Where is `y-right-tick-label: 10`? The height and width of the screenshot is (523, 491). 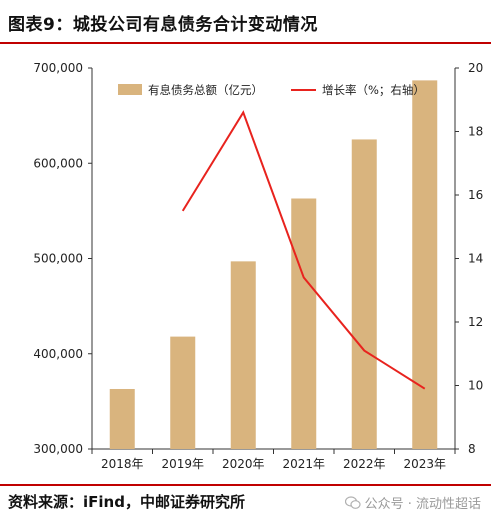
y-right-tick-label: 10 is located at coordinates (475, 386).